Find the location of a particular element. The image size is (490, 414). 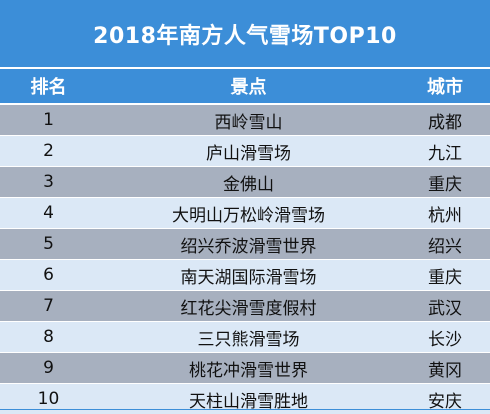

spot-cell: 天柱山滑雪胜地 is located at coordinates (248, 401).